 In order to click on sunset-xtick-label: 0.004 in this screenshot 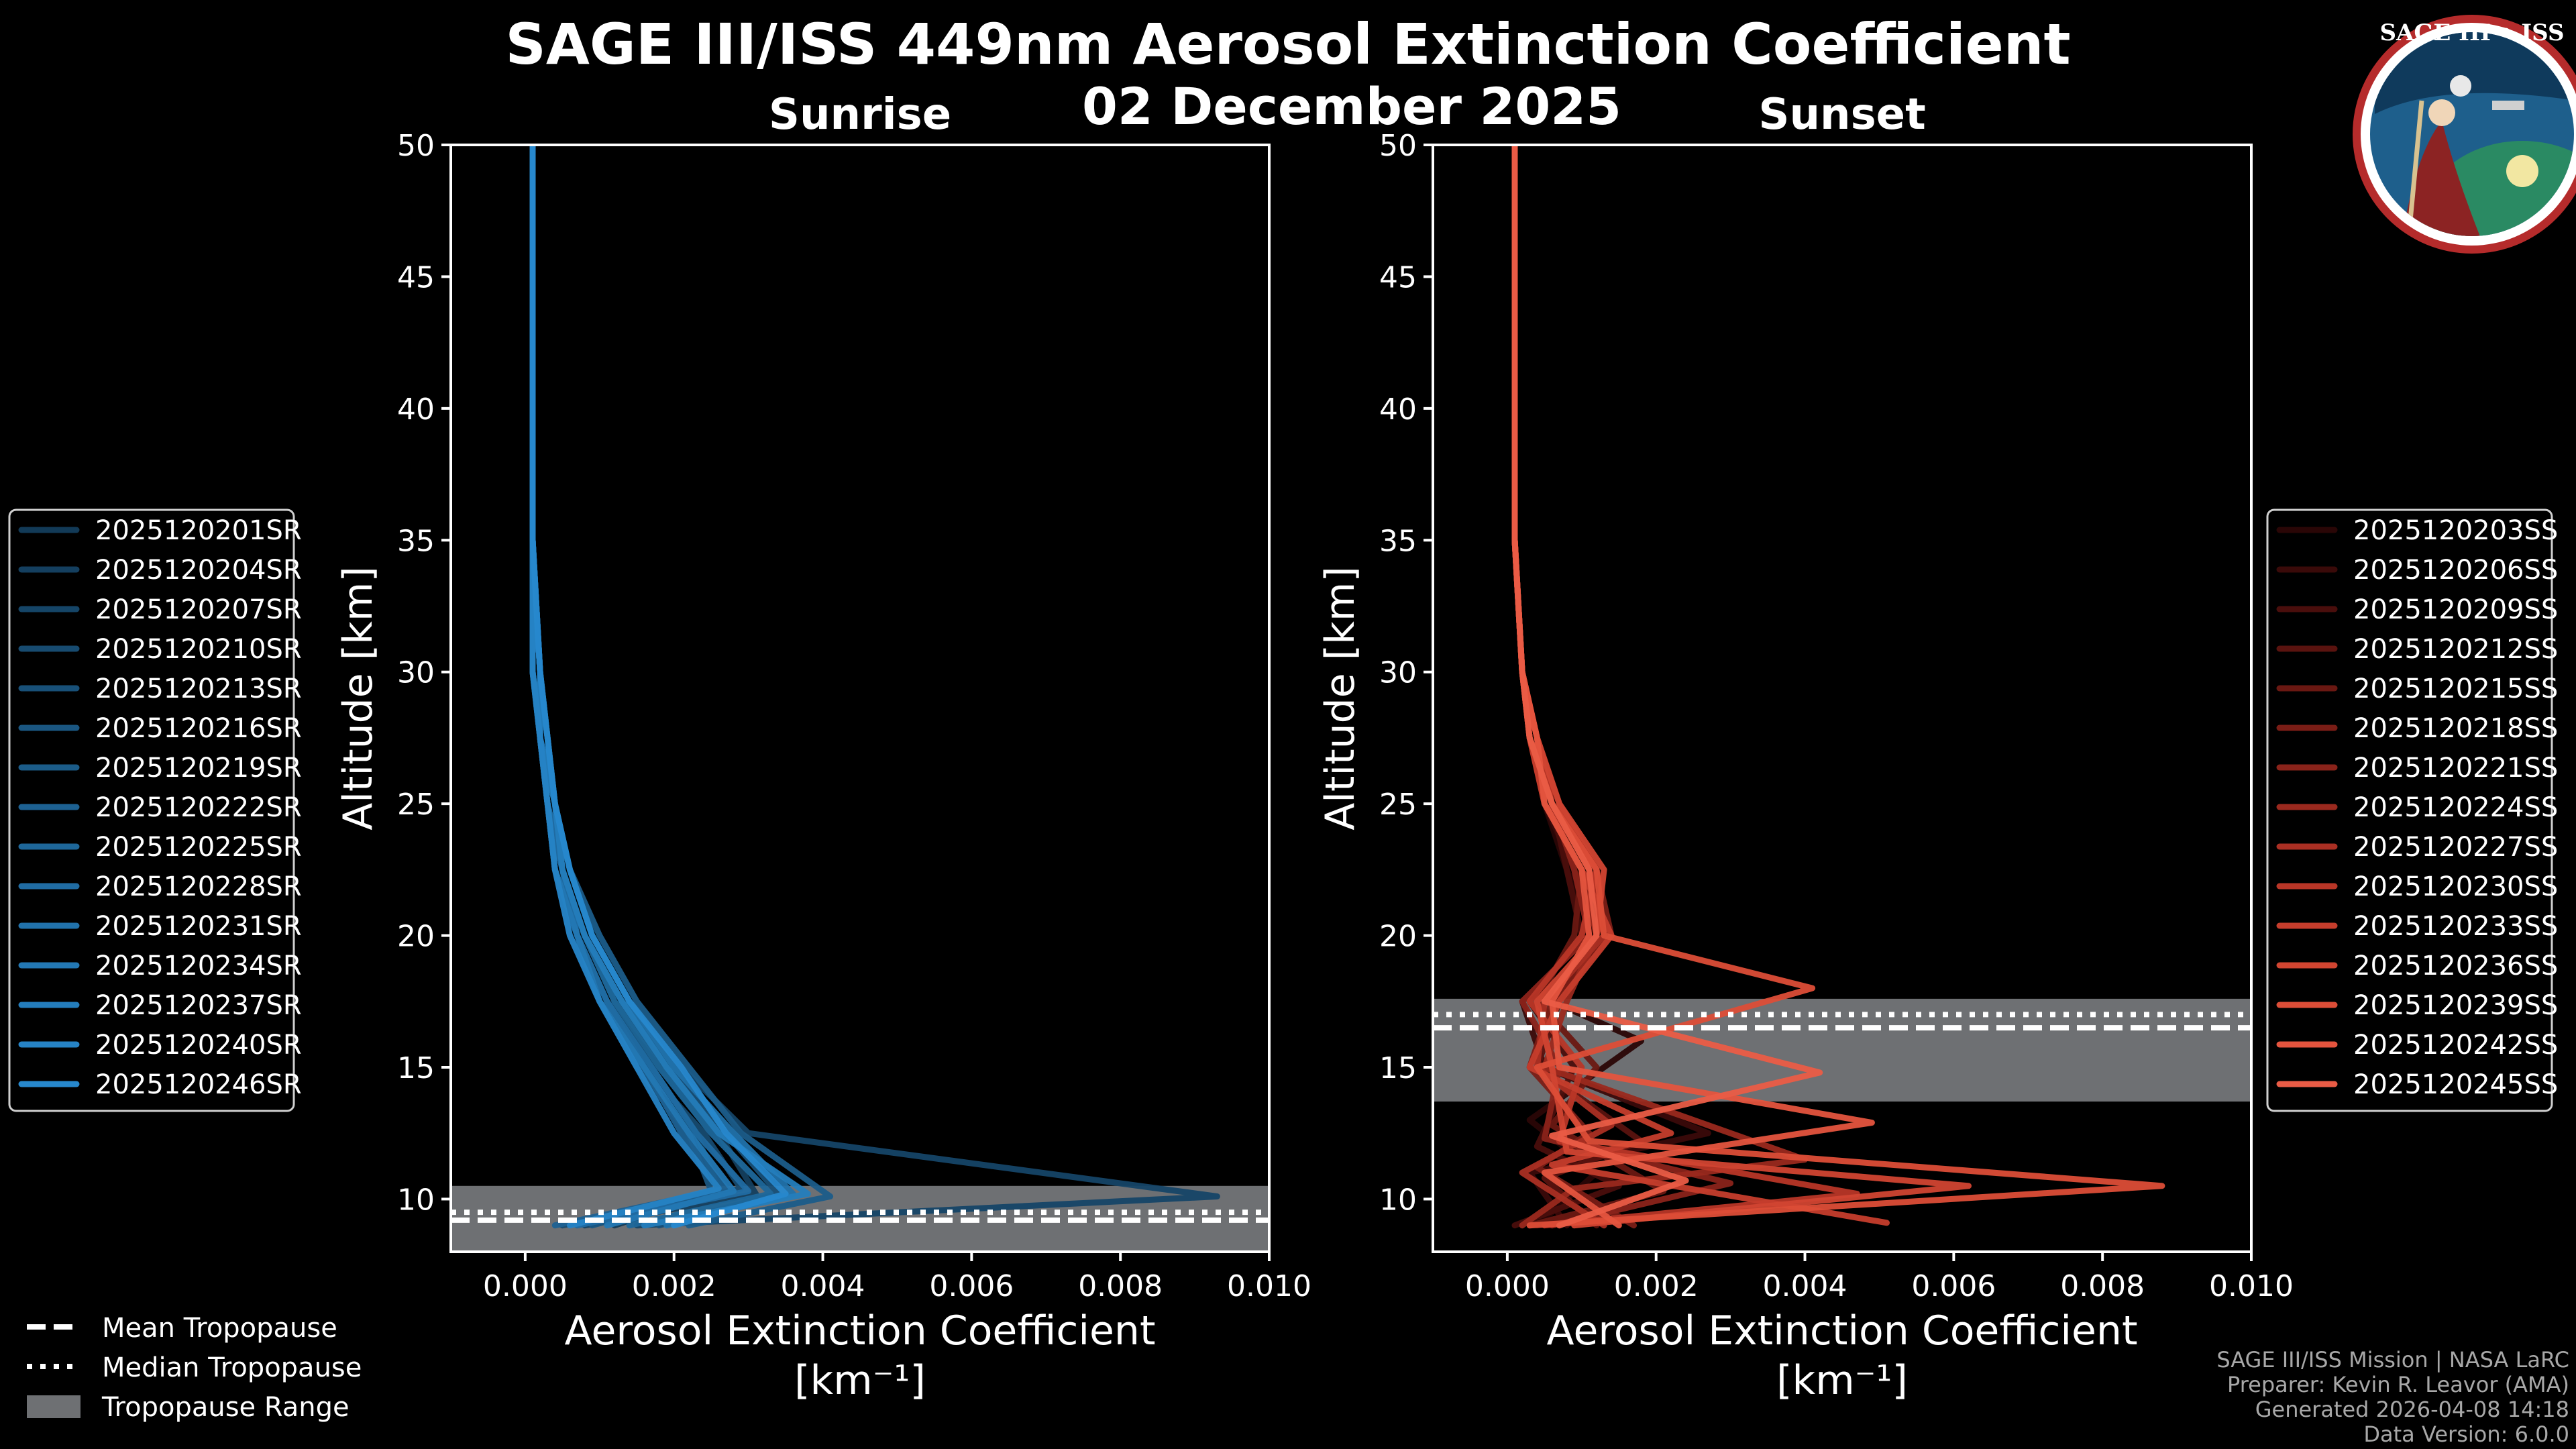, I will do `click(1805, 1286)`.